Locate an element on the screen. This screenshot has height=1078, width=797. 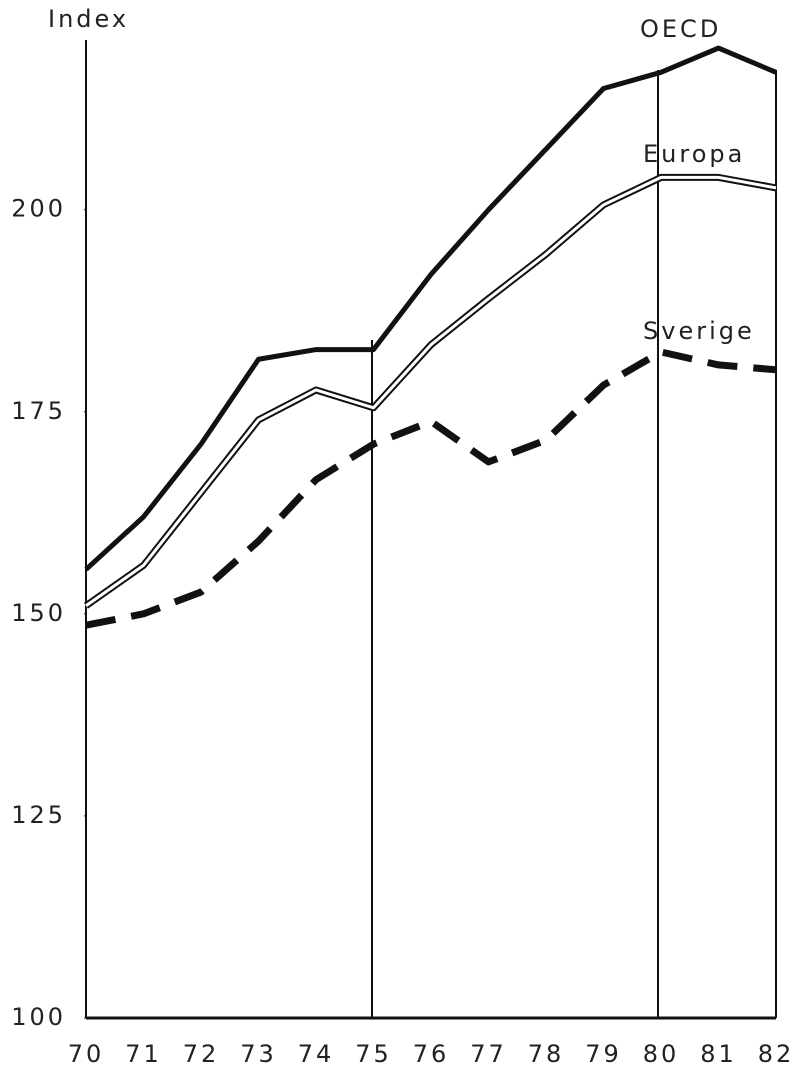
series-label: Europa is located at coordinates (694, 154).